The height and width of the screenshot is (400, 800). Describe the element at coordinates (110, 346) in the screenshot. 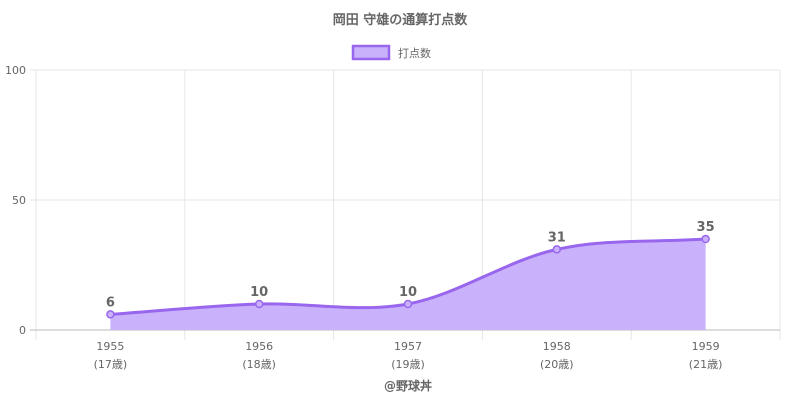

I see `x-tick-label: 1955` at that location.